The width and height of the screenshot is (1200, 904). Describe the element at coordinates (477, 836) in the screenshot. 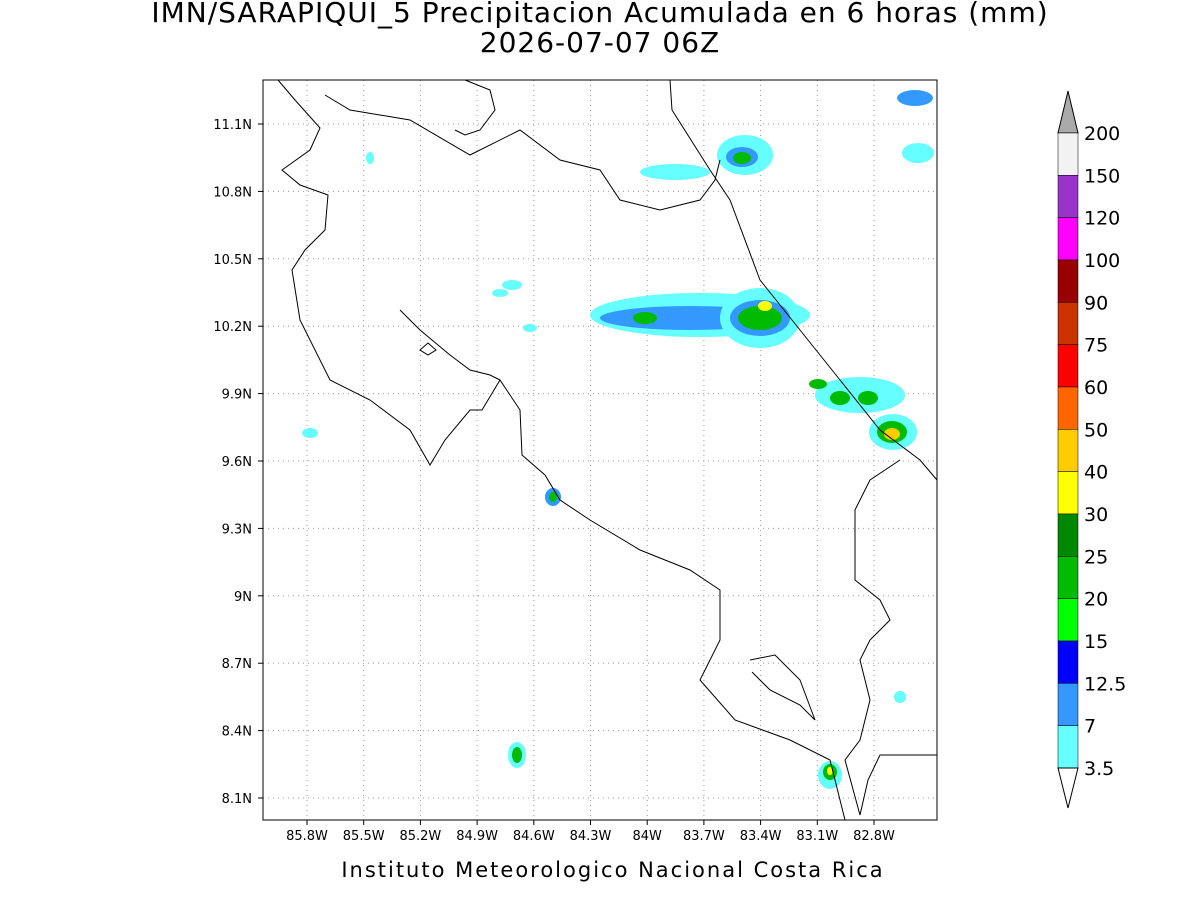

I see `lon-label: 84.9W` at that location.